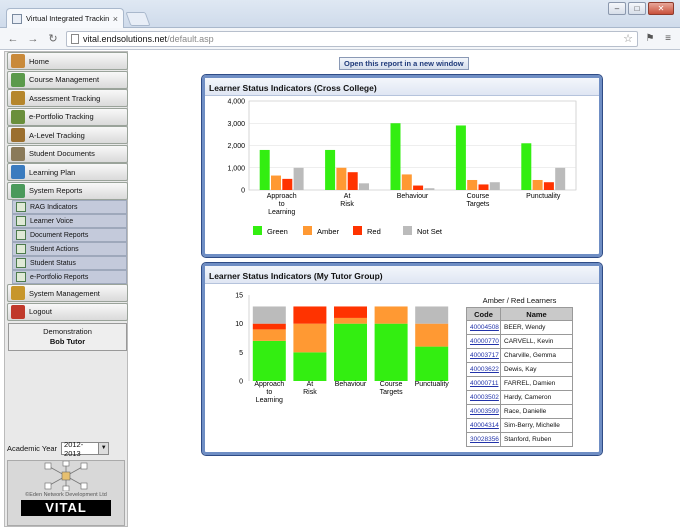 Image resolution: width=680 pixels, height=531 pixels. I want to click on legend-label: Red, so click(374, 231).